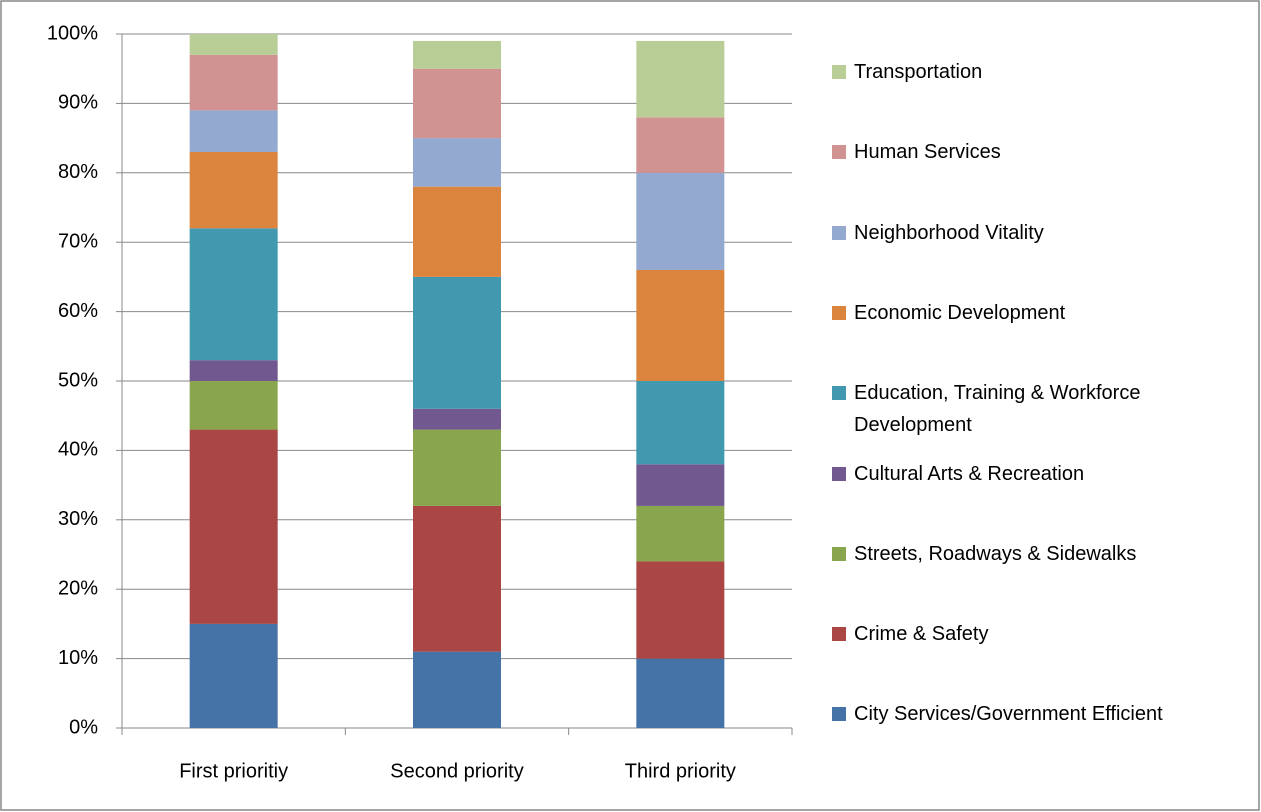 This screenshot has width=1261, height=812. Describe the element at coordinates (78, 519) in the screenshot. I see `y-tick-label: 30%` at that location.